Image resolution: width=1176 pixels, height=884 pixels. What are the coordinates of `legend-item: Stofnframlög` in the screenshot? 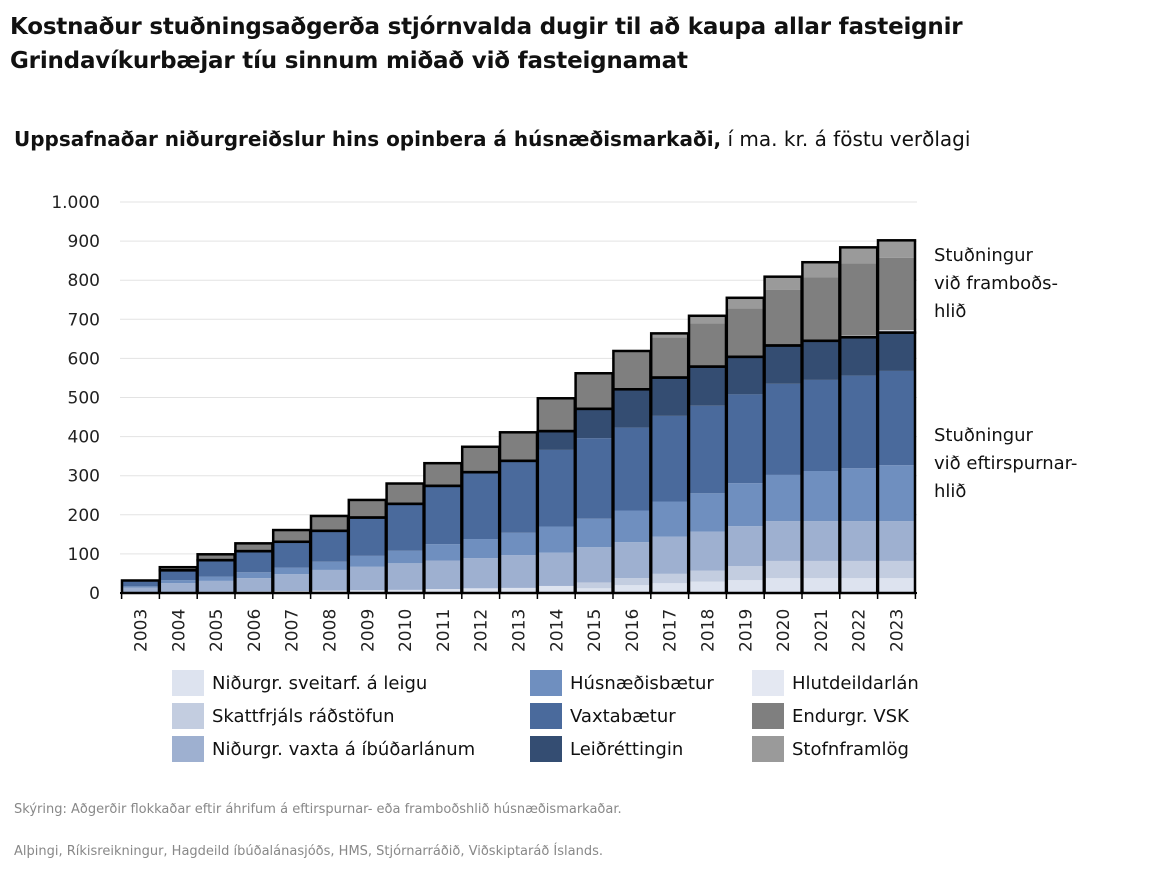 It's located at (830, 749).